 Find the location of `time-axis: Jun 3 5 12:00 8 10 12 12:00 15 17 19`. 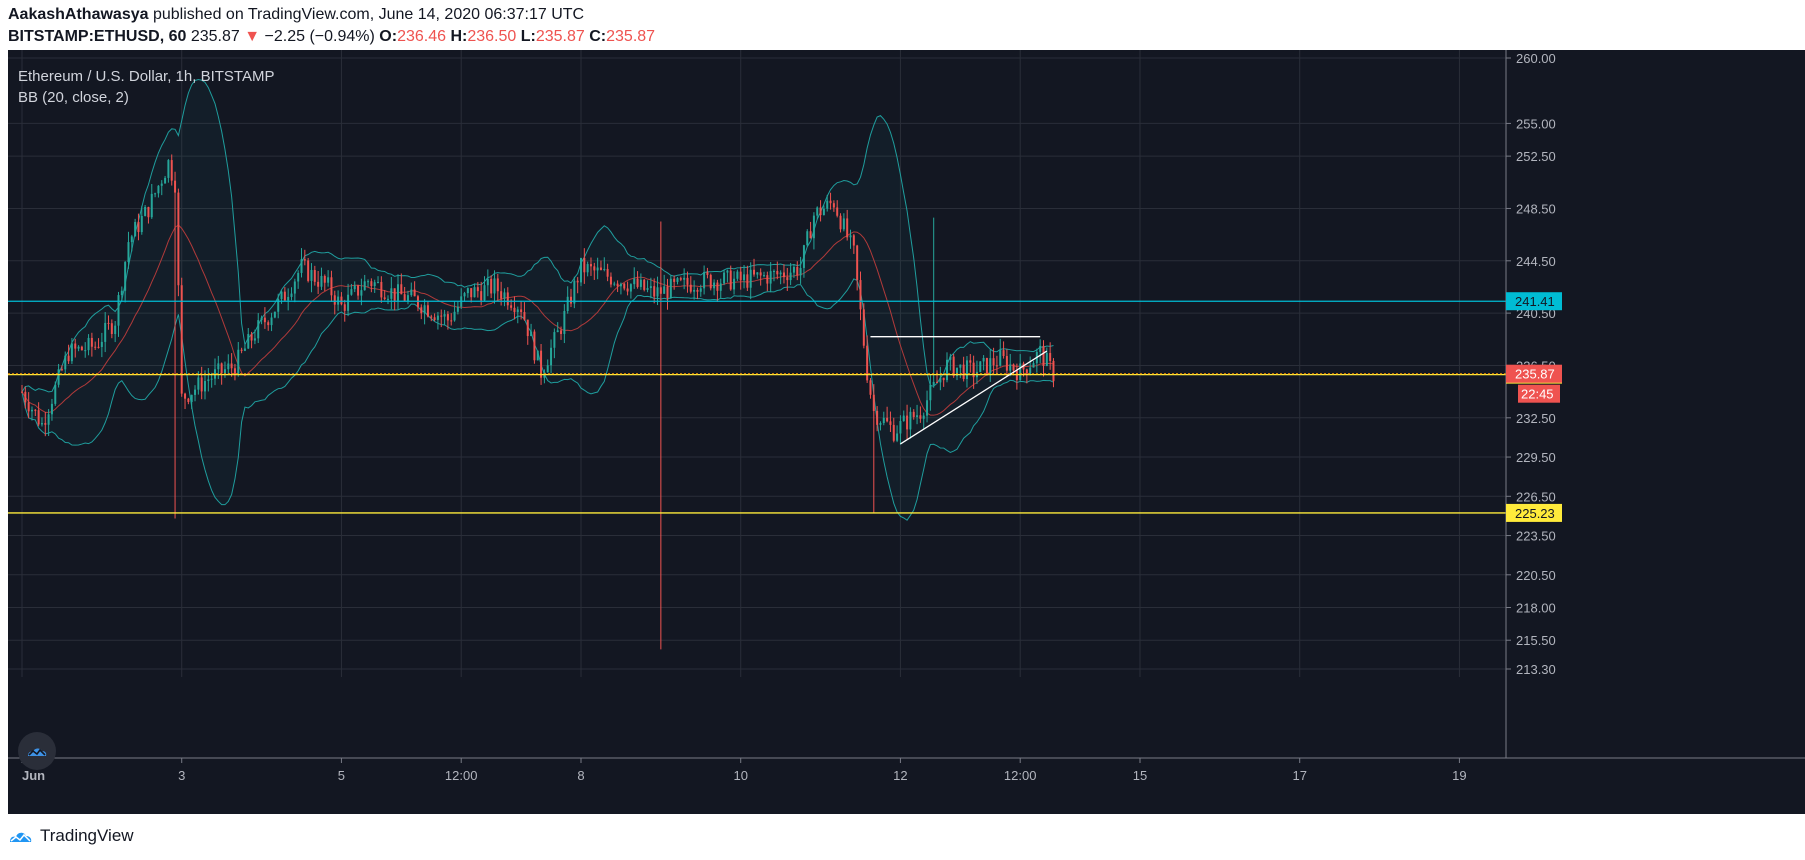

time-axis: Jun 3 5 12:00 8 10 12 12:00 15 17 19 is located at coordinates (744, 770).